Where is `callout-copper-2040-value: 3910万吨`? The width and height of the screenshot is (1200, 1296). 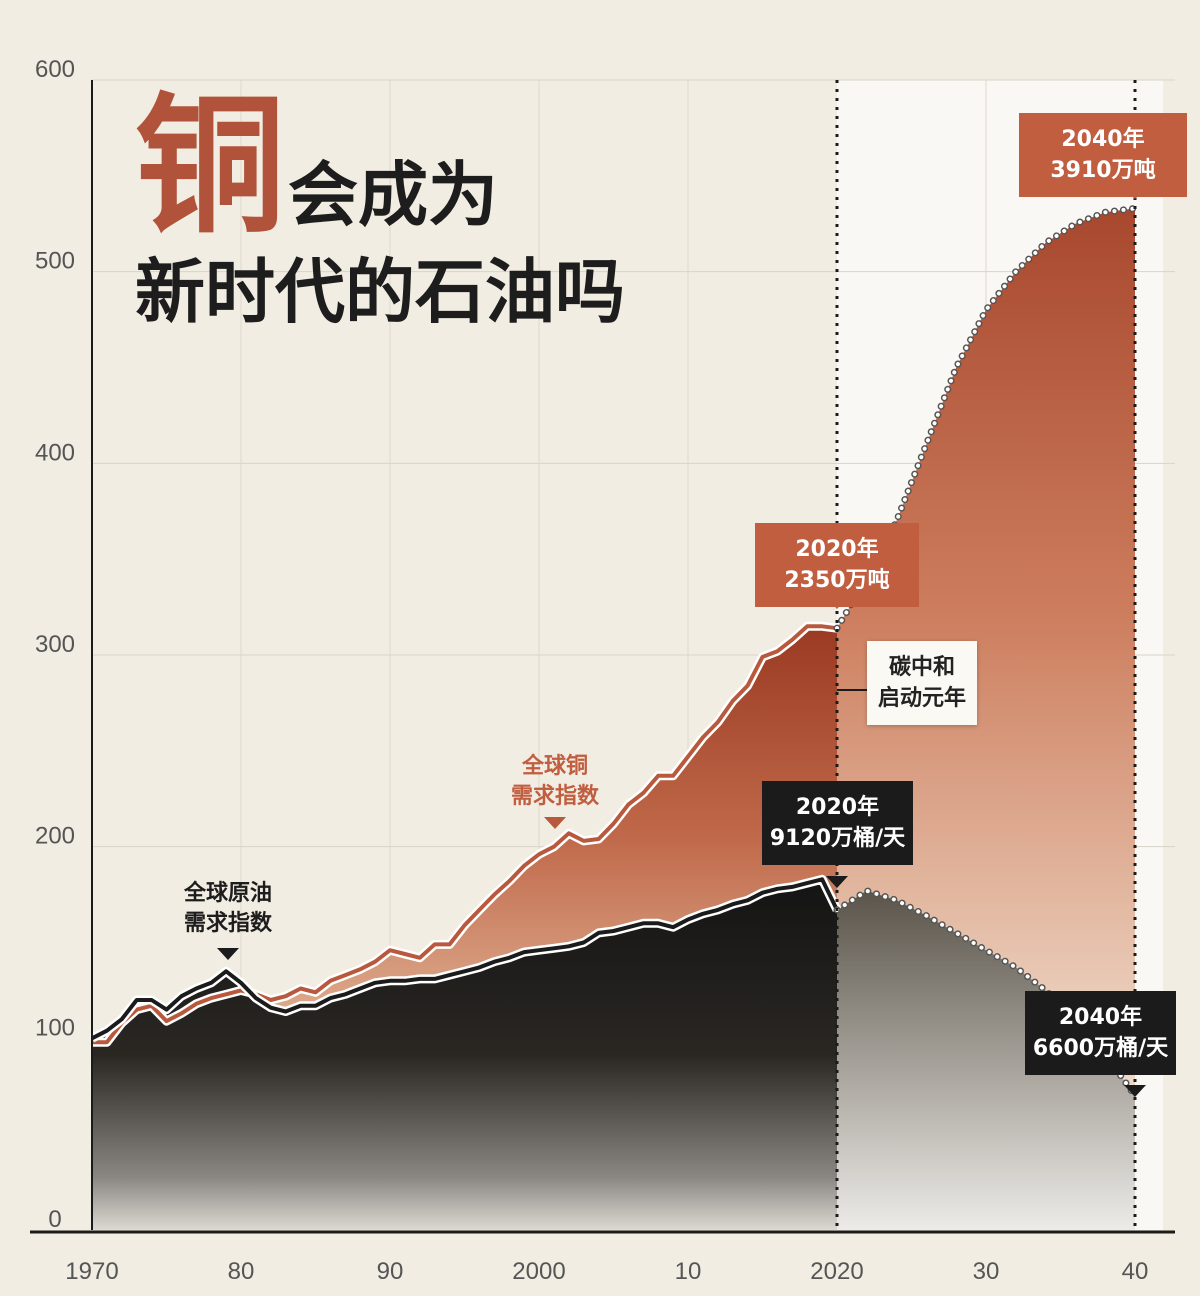
callout-copper-2040-value: 3910万吨 is located at coordinates (1103, 170).